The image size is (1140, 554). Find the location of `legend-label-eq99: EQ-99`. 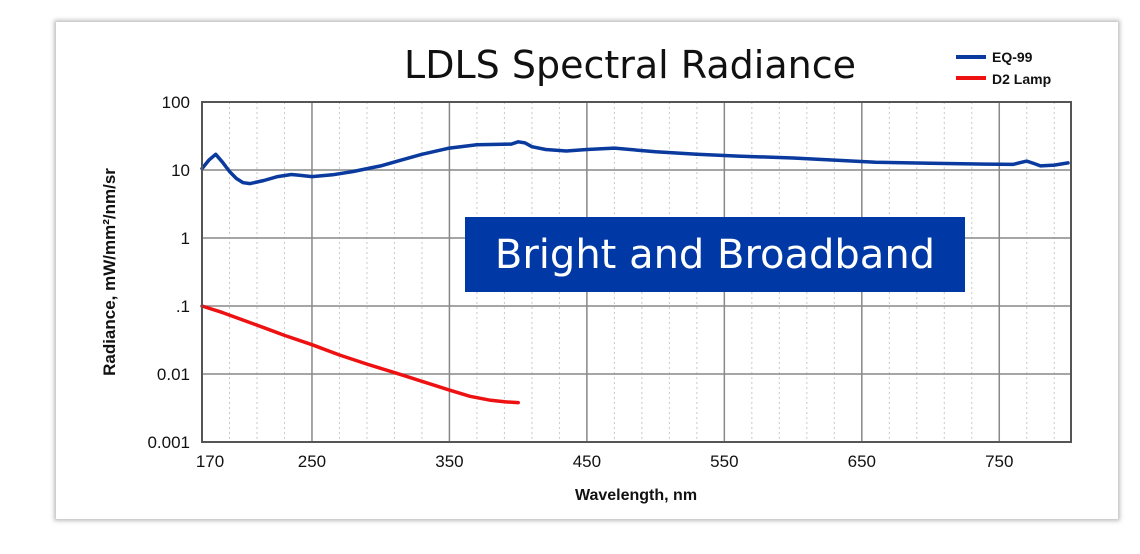

legend-label-eq99: EQ-99 is located at coordinates (1012, 57).